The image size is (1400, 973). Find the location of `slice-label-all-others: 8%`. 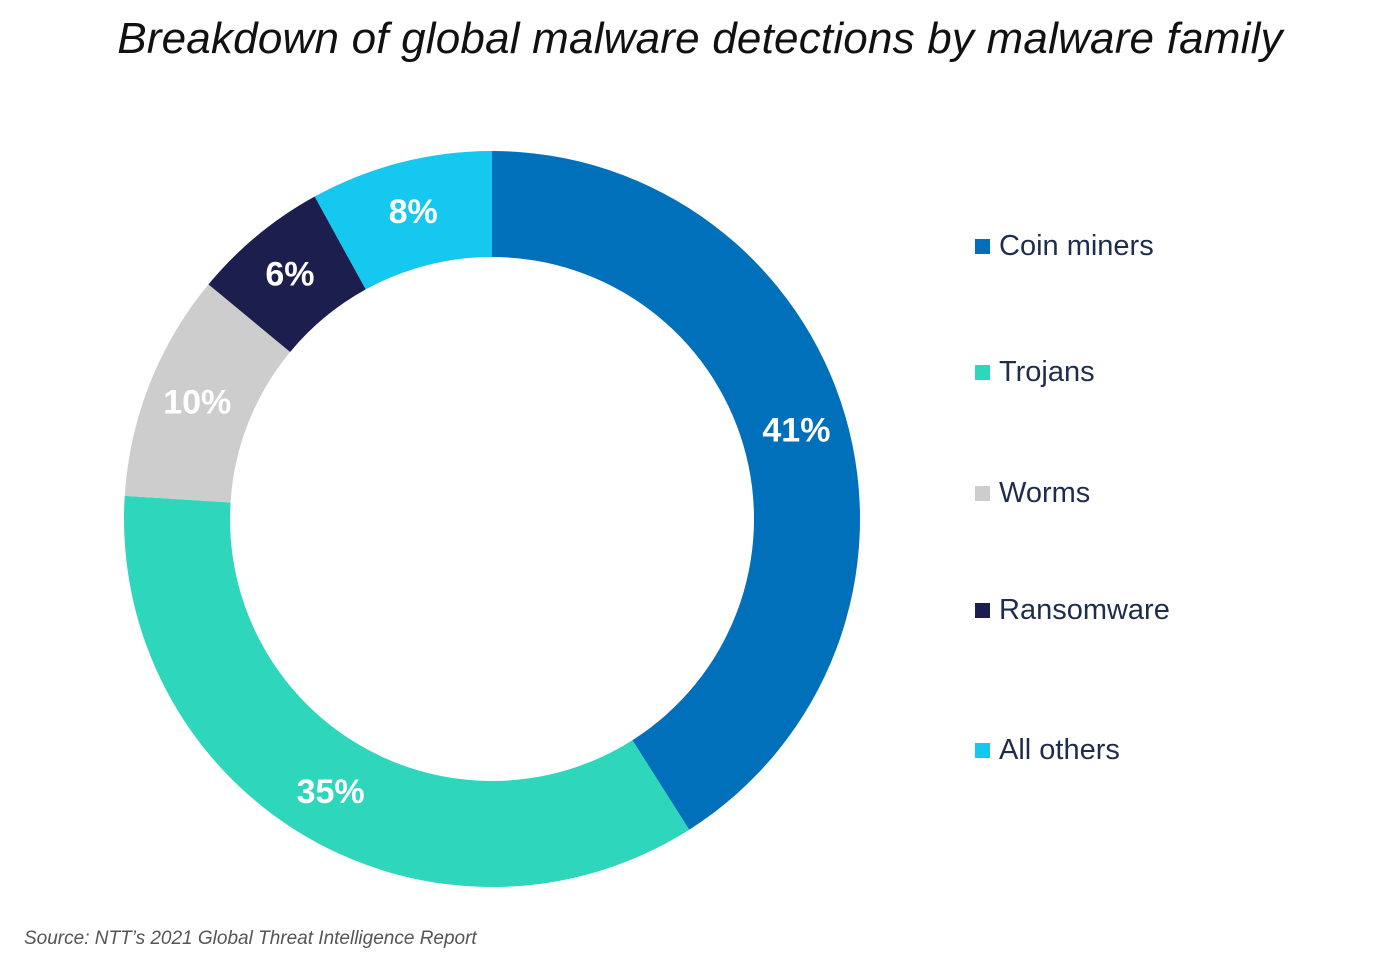

slice-label-all-others: 8% is located at coordinates (413, 212).